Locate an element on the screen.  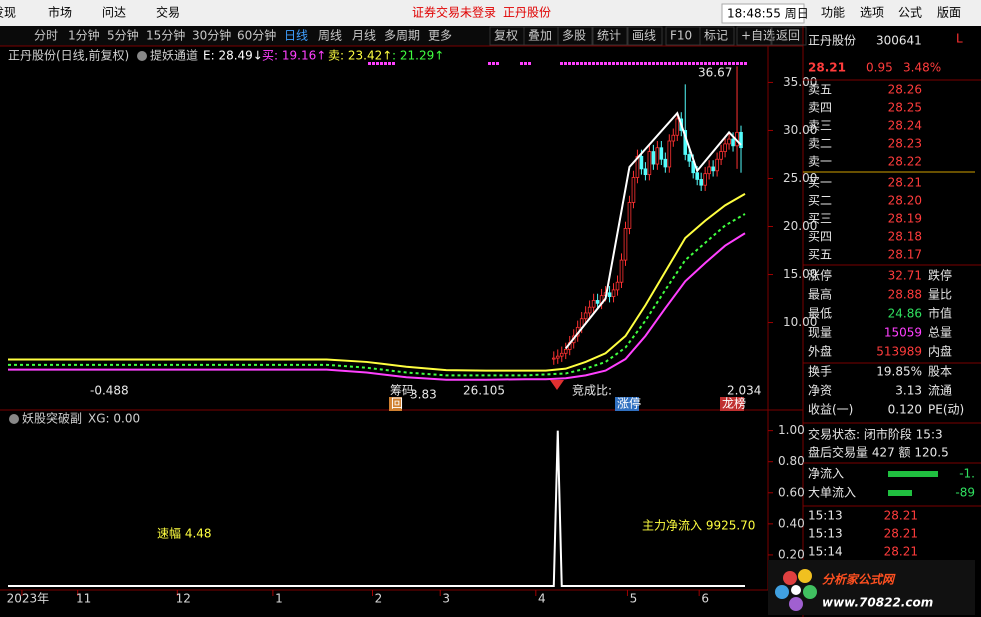
book-price: 28.17 is located at coordinates (905, 255).